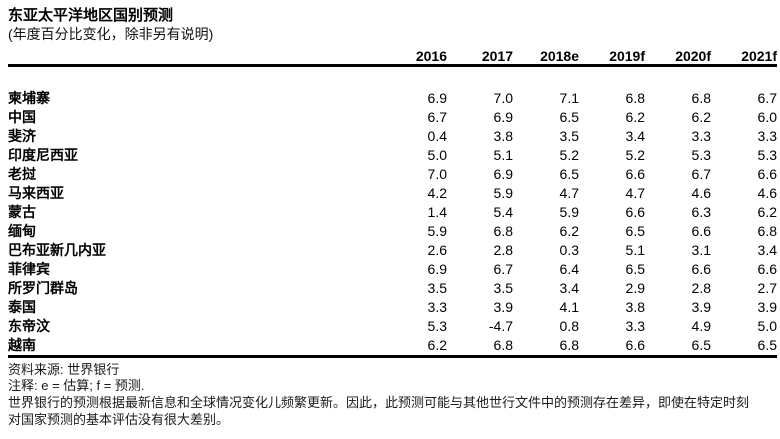 This screenshot has width=780, height=439. What do you see at coordinates (111, 34) in the screenshot?
I see `page-subtitle: (年度百分比变化，除非另有说明)` at bounding box center [111, 34].